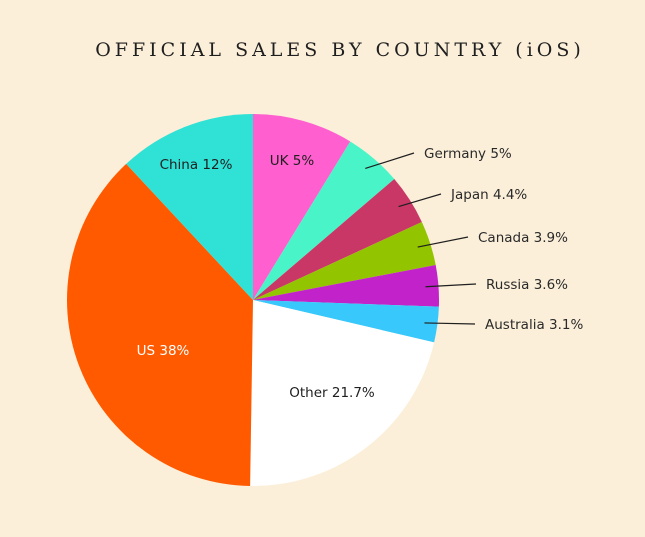 The image size is (645, 537). What do you see at coordinates (534, 325) in the screenshot?
I see `callout-label-australia: Australia 3.1%` at bounding box center [534, 325].